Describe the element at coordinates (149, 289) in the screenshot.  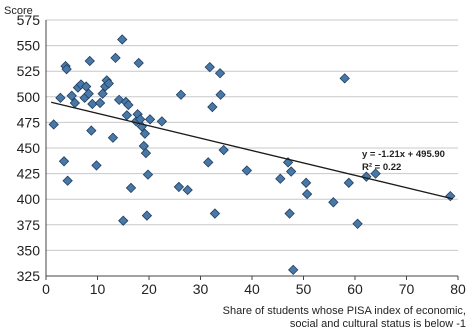
I see `x-tick-label: 20` at that location.